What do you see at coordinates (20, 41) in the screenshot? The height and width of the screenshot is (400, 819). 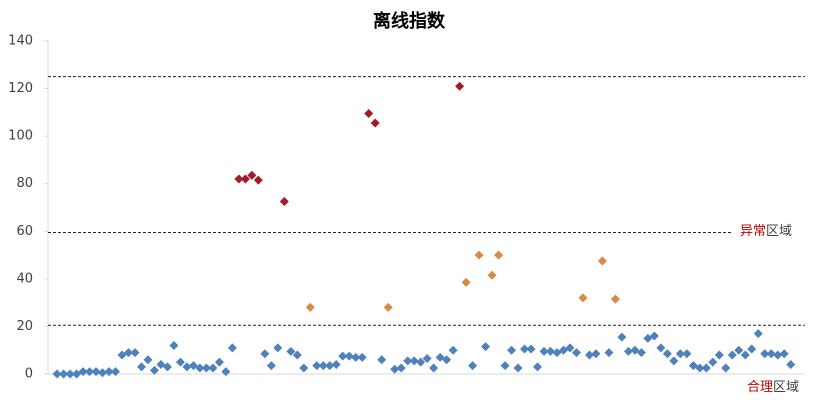 I see `y-tick-label: 140` at bounding box center [20, 41].